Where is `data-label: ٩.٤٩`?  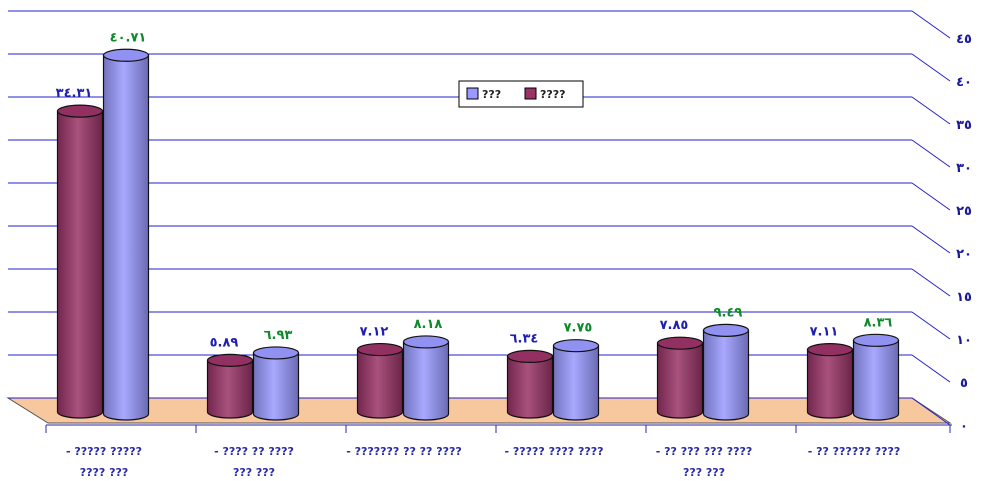 data-label: ٩.٤٩ is located at coordinates (728, 312).